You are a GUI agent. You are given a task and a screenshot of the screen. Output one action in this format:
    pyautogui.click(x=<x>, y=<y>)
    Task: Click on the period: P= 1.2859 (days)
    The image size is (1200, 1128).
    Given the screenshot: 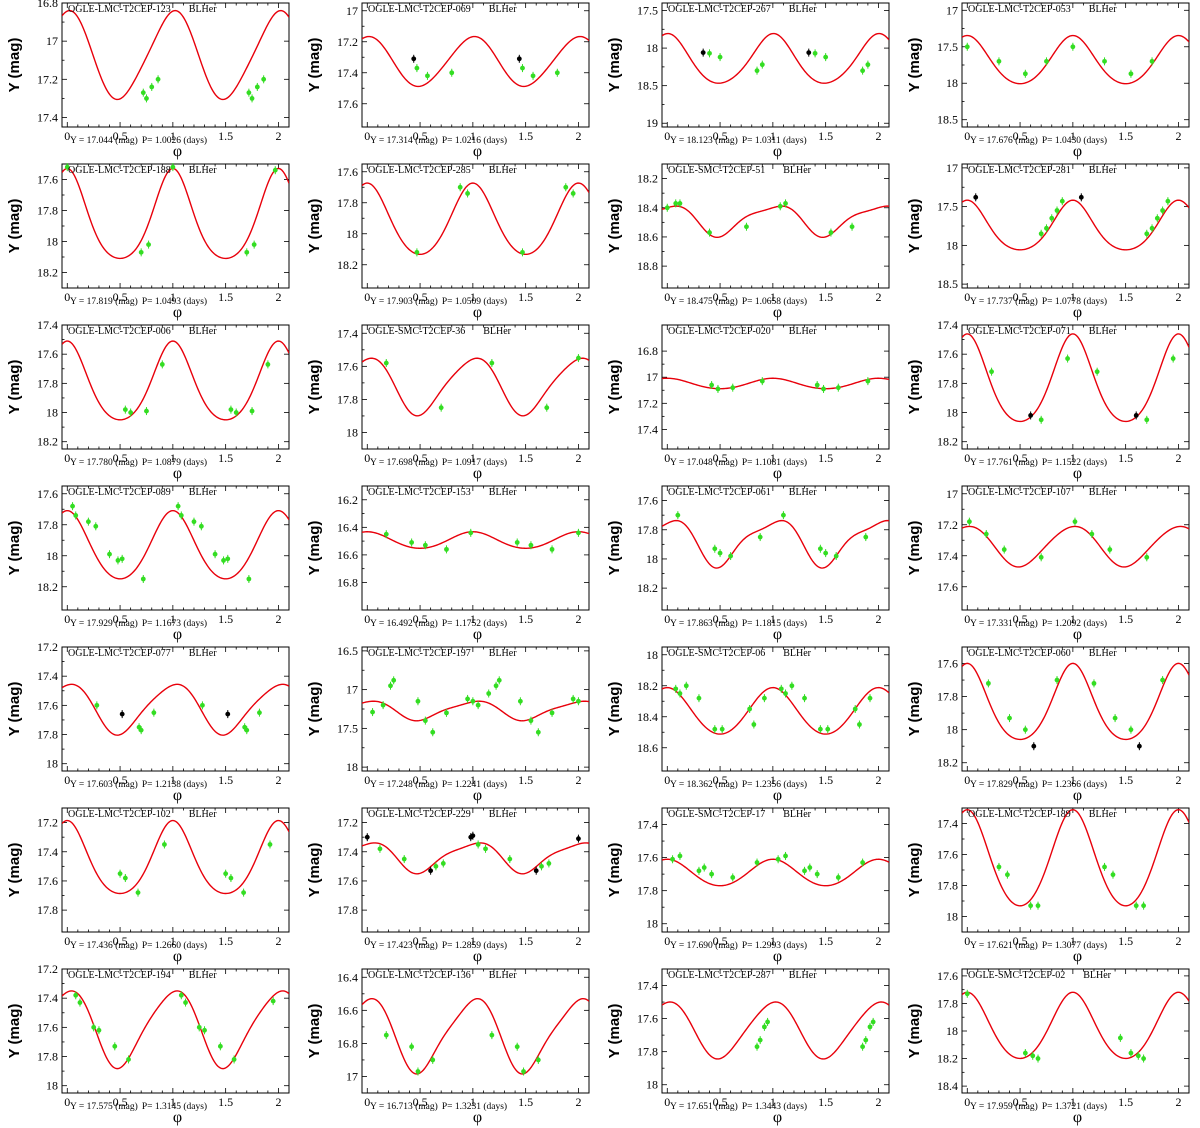 What is the action you would take?
    pyautogui.click(x=474, y=946)
    